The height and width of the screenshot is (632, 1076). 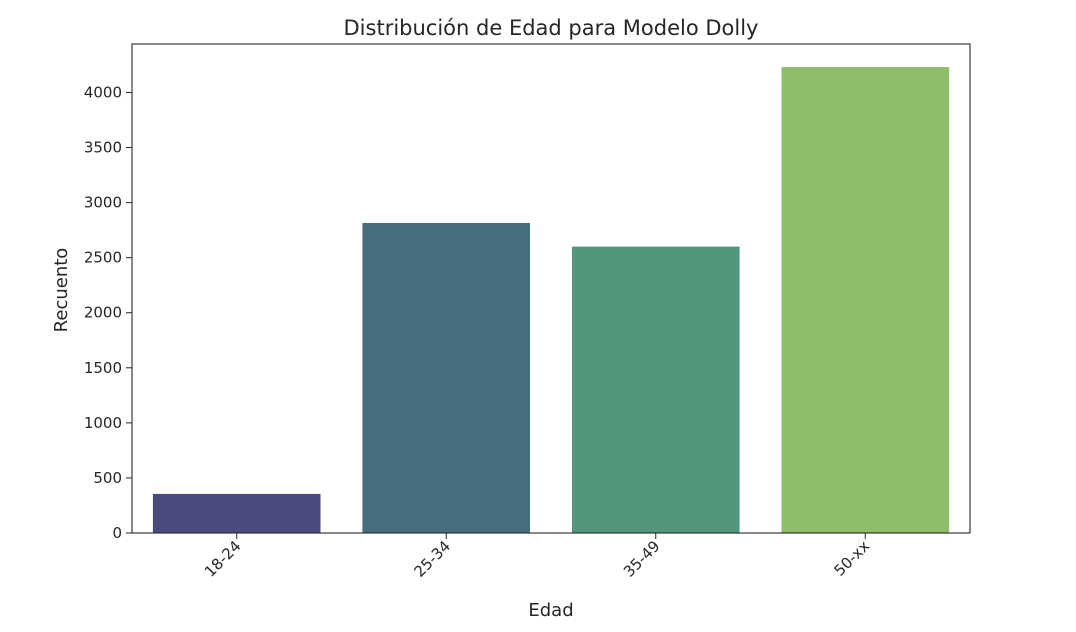 What do you see at coordinates (103, 148) in the screenshot?
I see `y-tick-label: 3500` at bounding box center [103, 148].